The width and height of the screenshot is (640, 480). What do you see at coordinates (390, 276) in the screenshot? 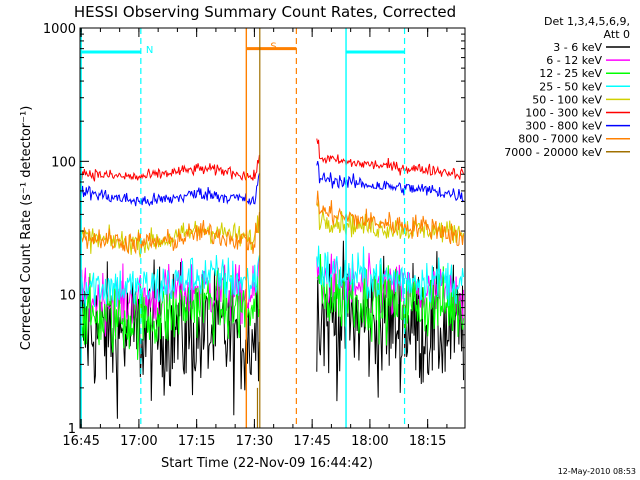
I see `series-line-25-50-kev-post` at bounding box center [390, 276].